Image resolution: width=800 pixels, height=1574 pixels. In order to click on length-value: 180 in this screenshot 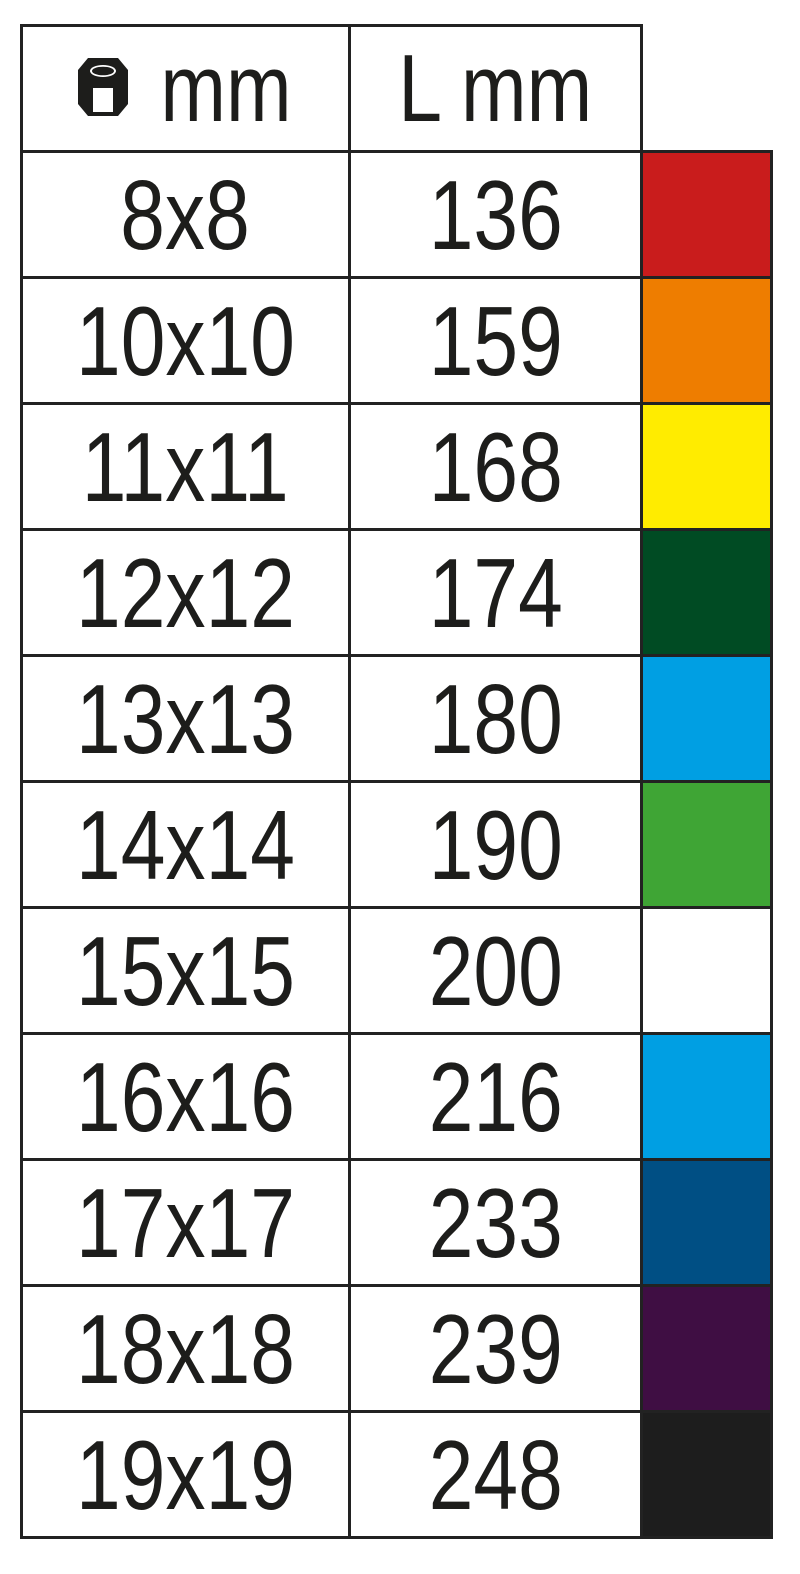, I will do `click(495, 718)`.